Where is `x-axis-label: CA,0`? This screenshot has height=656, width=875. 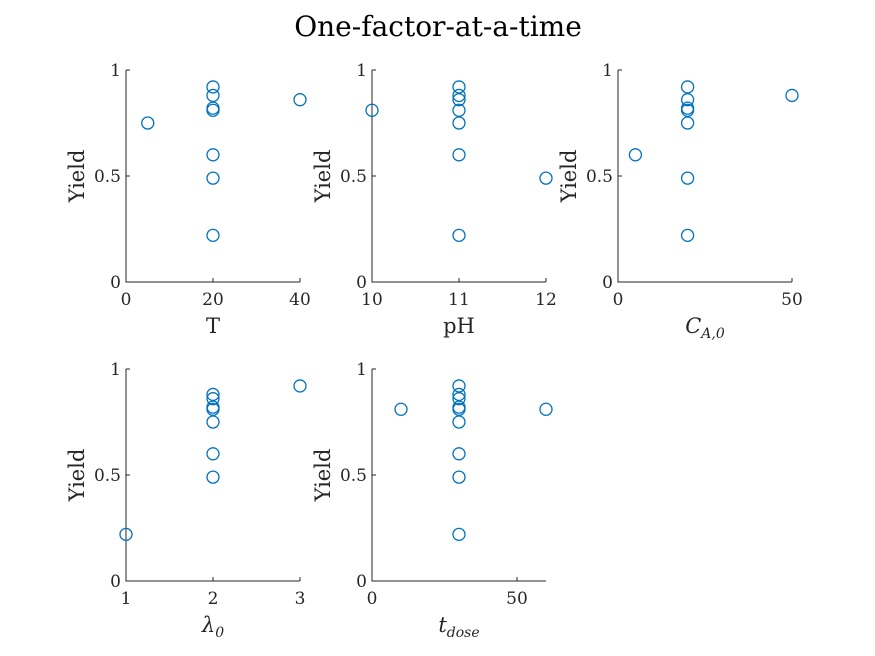 x-axis-label: CA,0 is located at coordinates (705, 328).